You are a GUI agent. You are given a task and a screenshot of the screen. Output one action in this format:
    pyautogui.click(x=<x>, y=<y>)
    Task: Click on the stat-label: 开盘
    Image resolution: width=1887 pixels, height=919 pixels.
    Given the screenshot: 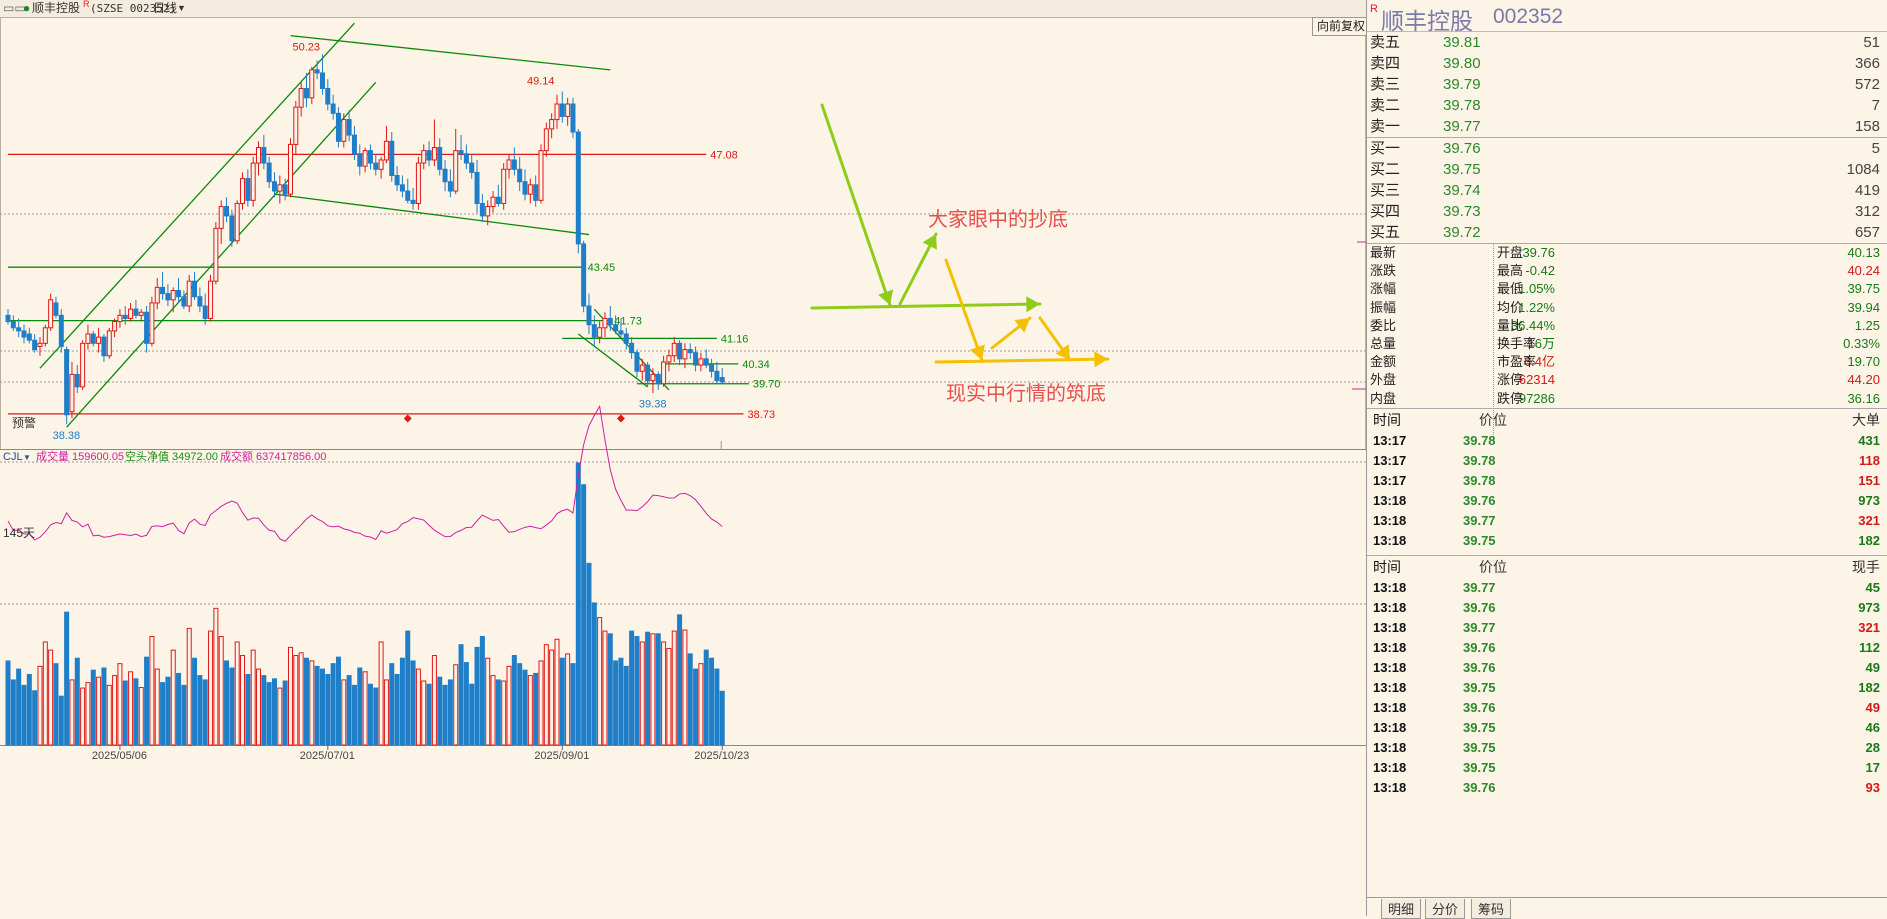 What is the action you would take?
    pyautogui.click(x=1510, y=252)
    